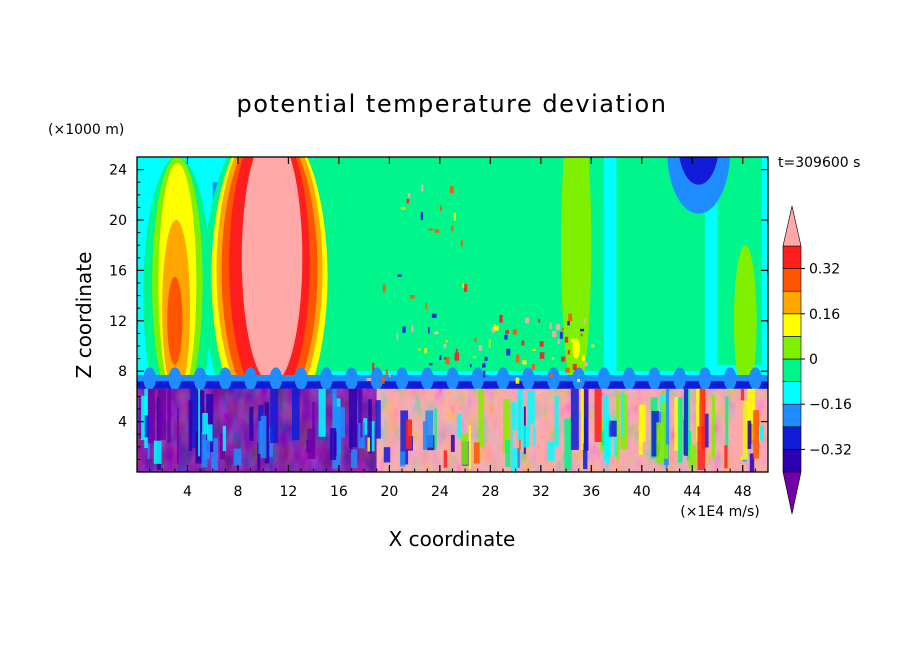  Describe the element at coordinates (792, 493) in the screenshot. I see `colorbar-min-arrow` at that location.